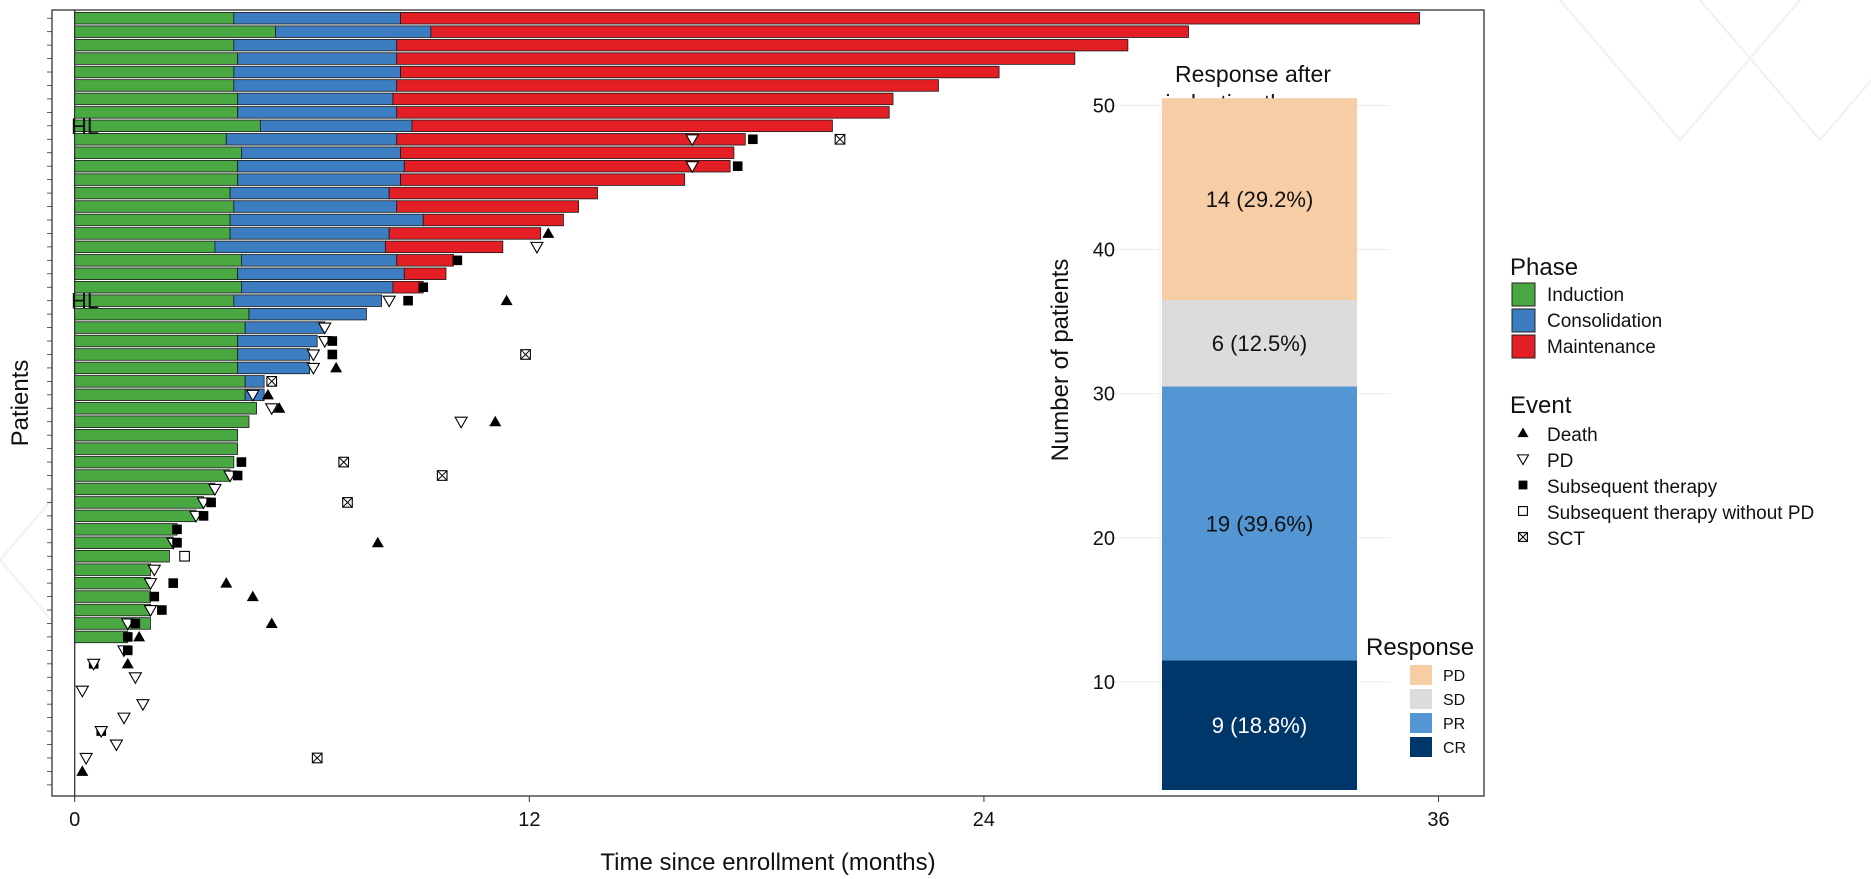  What do you see at coordinates (767, 862) in the screenshot?
I see `x-axis-title: Time since enrollment (months)` at bounding box center [767, 862].